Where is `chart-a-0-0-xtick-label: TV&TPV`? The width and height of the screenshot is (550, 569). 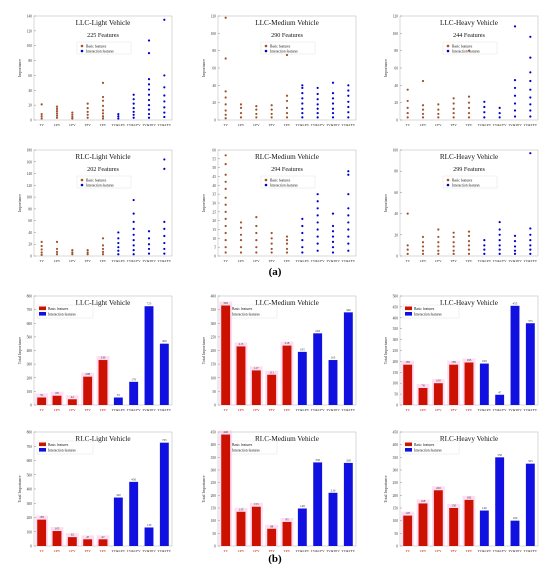 chart-a-0-0-xtick-label: TV&TPV is located at coordinates (149, 125).